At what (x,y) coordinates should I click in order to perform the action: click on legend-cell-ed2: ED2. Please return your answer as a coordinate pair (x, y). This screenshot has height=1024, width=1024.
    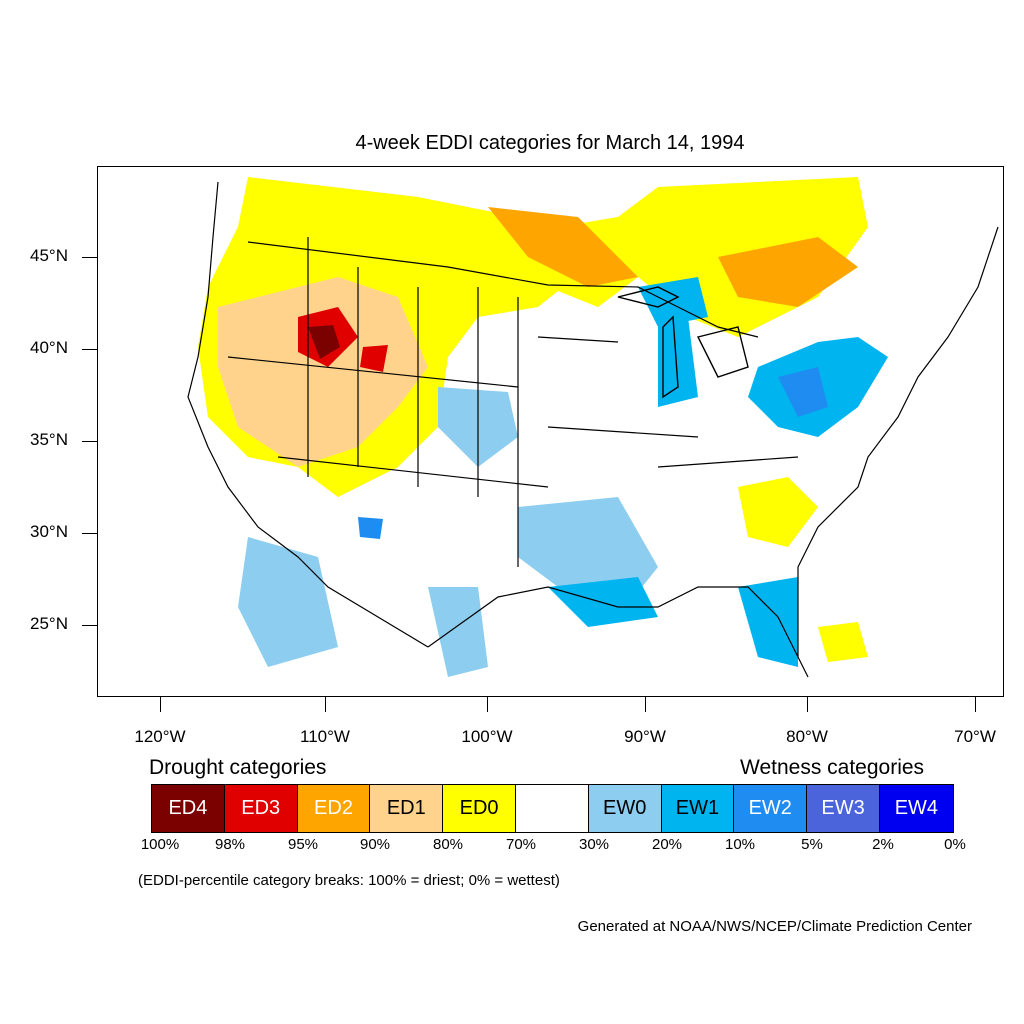
    Looking at the image, I should click on (334, 808).